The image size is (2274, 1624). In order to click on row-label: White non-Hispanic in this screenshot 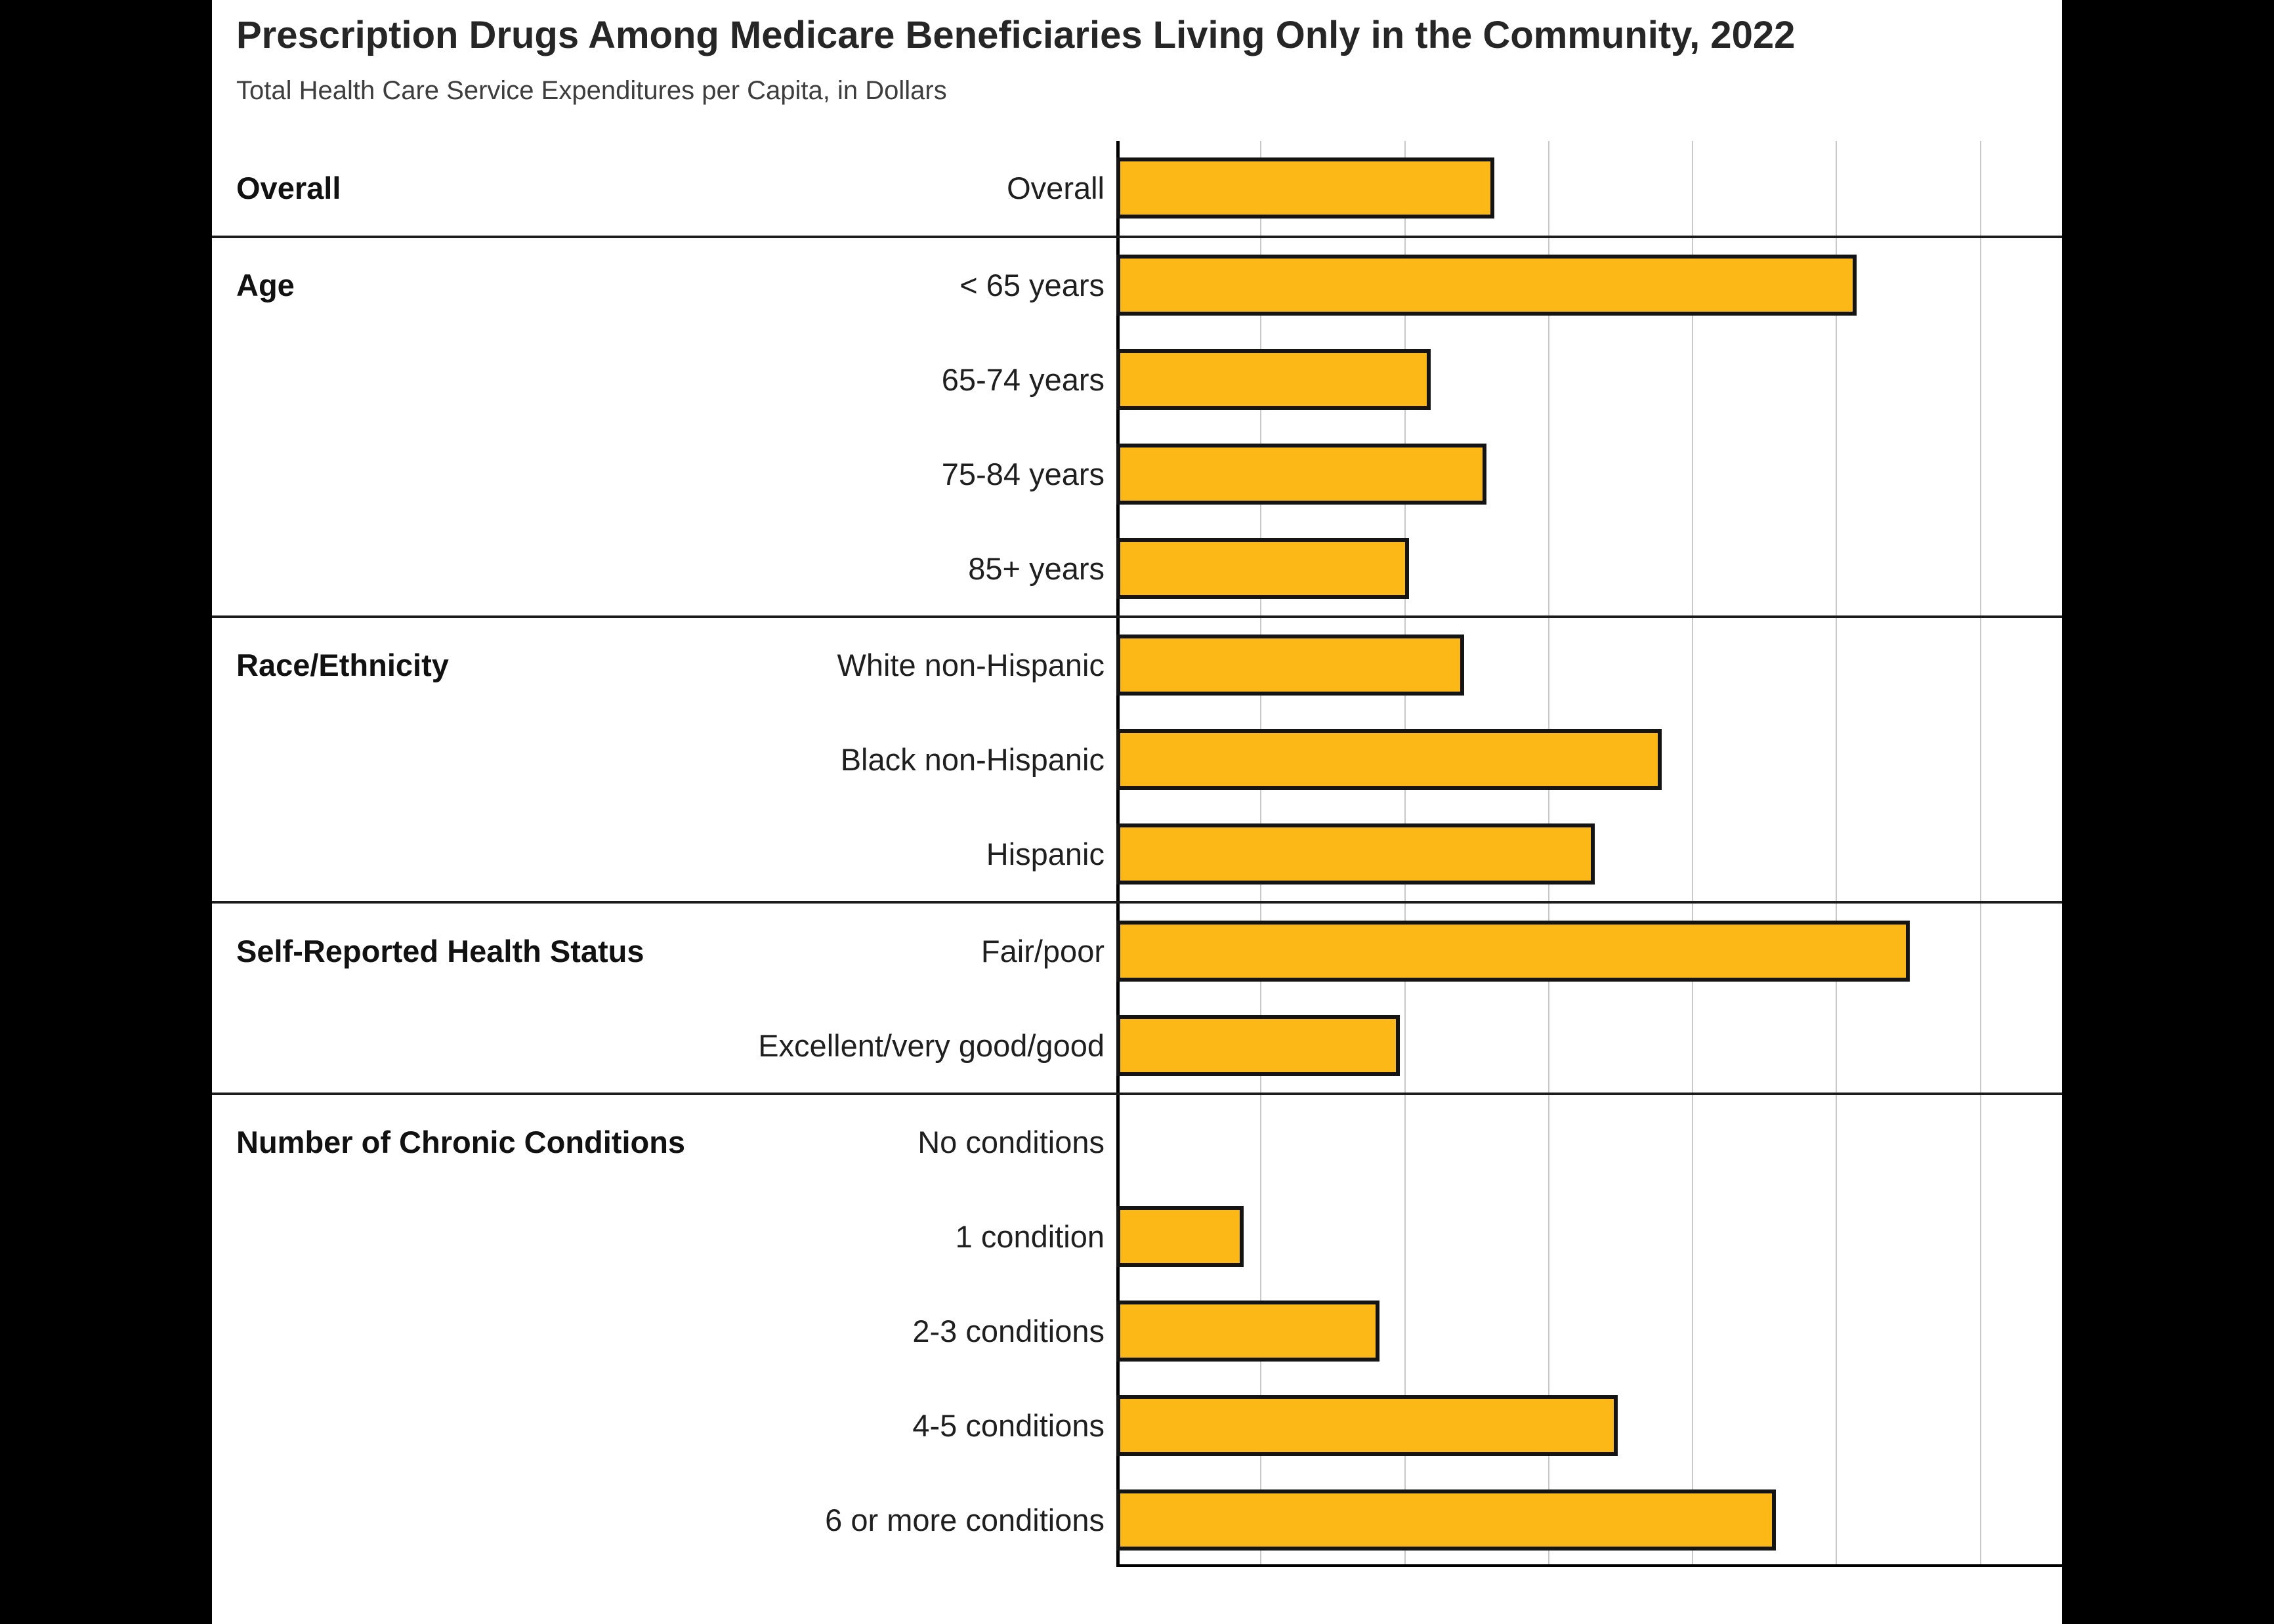, I will do `click(971, 665)`.